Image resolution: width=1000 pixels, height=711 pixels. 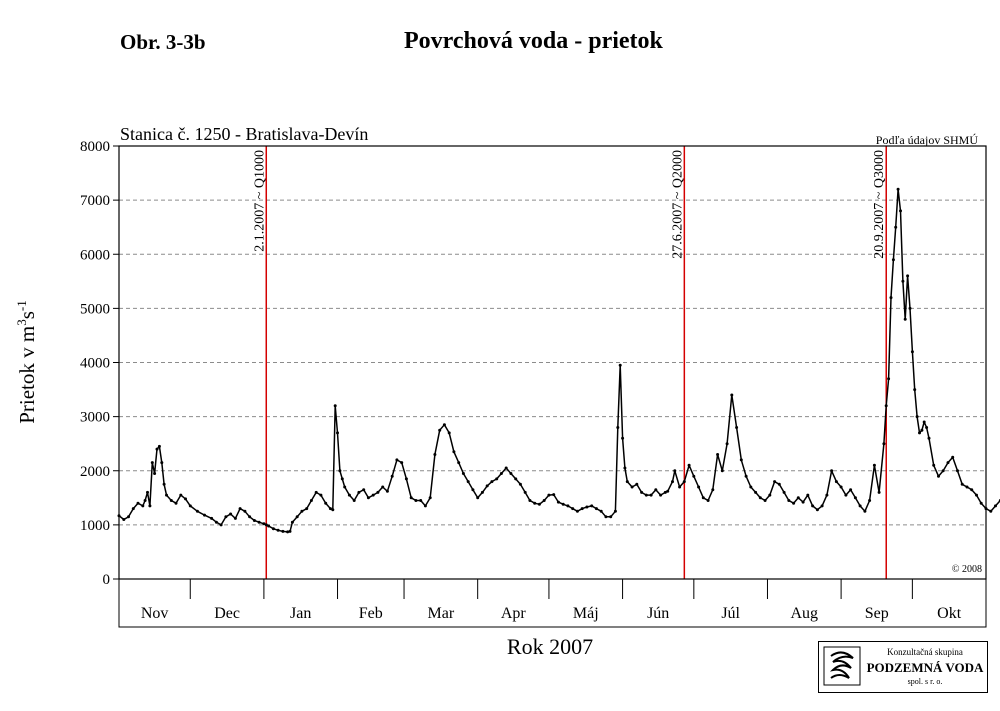 What do you see at coordinates (95, 309) in the screenshot?
I see `y-tick-label: 5000` at bounding box center [95, 309].